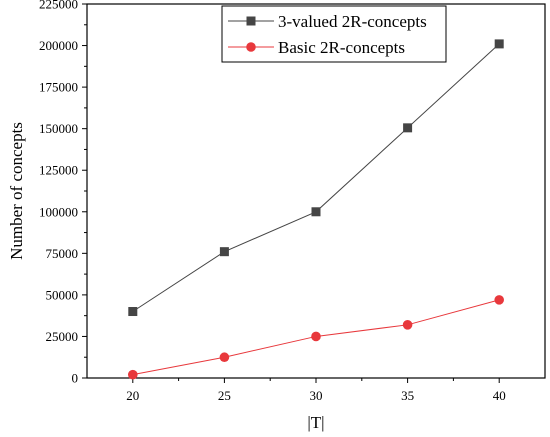  Describe the element at coordinates (75, 378) in the screenshot. I see `y-tick-label: 0` at that location.